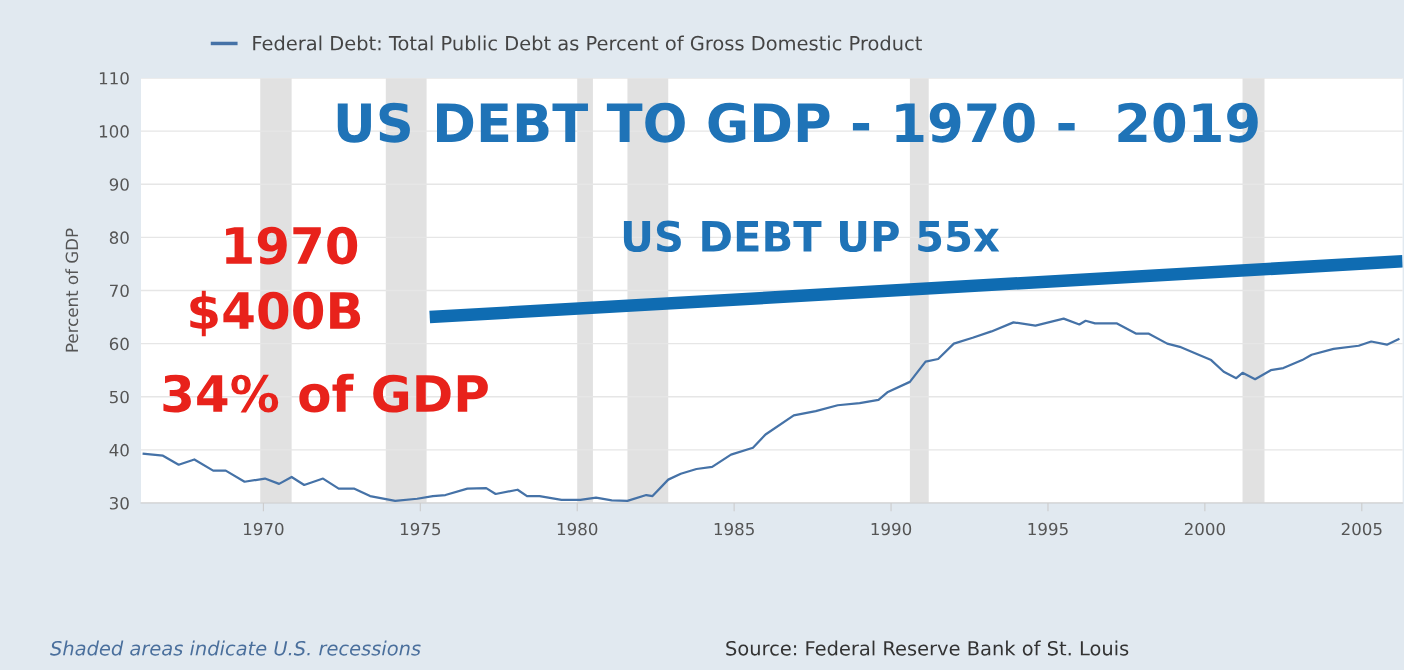  What do you see at coordinates (292, 245) in the screenshot?
I see `annotation: 1970` at bounding box center [292, 245].